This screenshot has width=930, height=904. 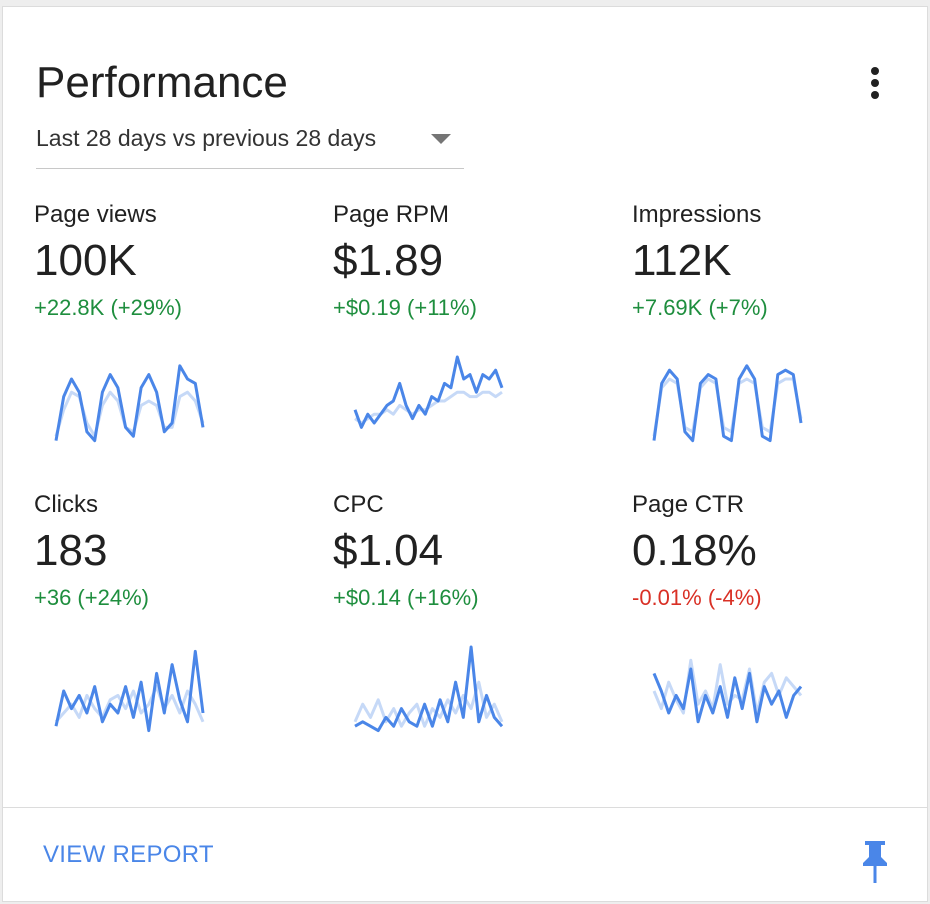 What do you see at coordinates (91, 597) in the screenshot?
I see `metric-change: +36 (+24%)` at bounding box center [91, 597].